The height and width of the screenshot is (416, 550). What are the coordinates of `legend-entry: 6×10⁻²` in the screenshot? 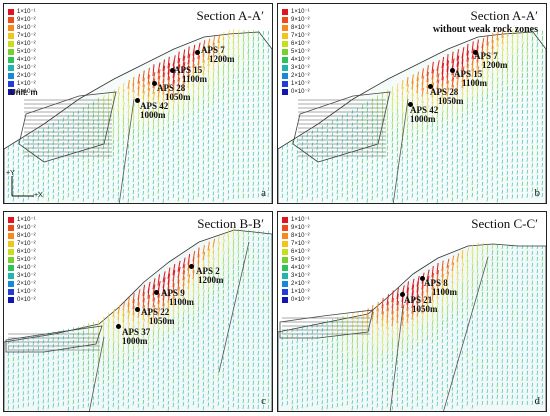 It's located at (302, 44).